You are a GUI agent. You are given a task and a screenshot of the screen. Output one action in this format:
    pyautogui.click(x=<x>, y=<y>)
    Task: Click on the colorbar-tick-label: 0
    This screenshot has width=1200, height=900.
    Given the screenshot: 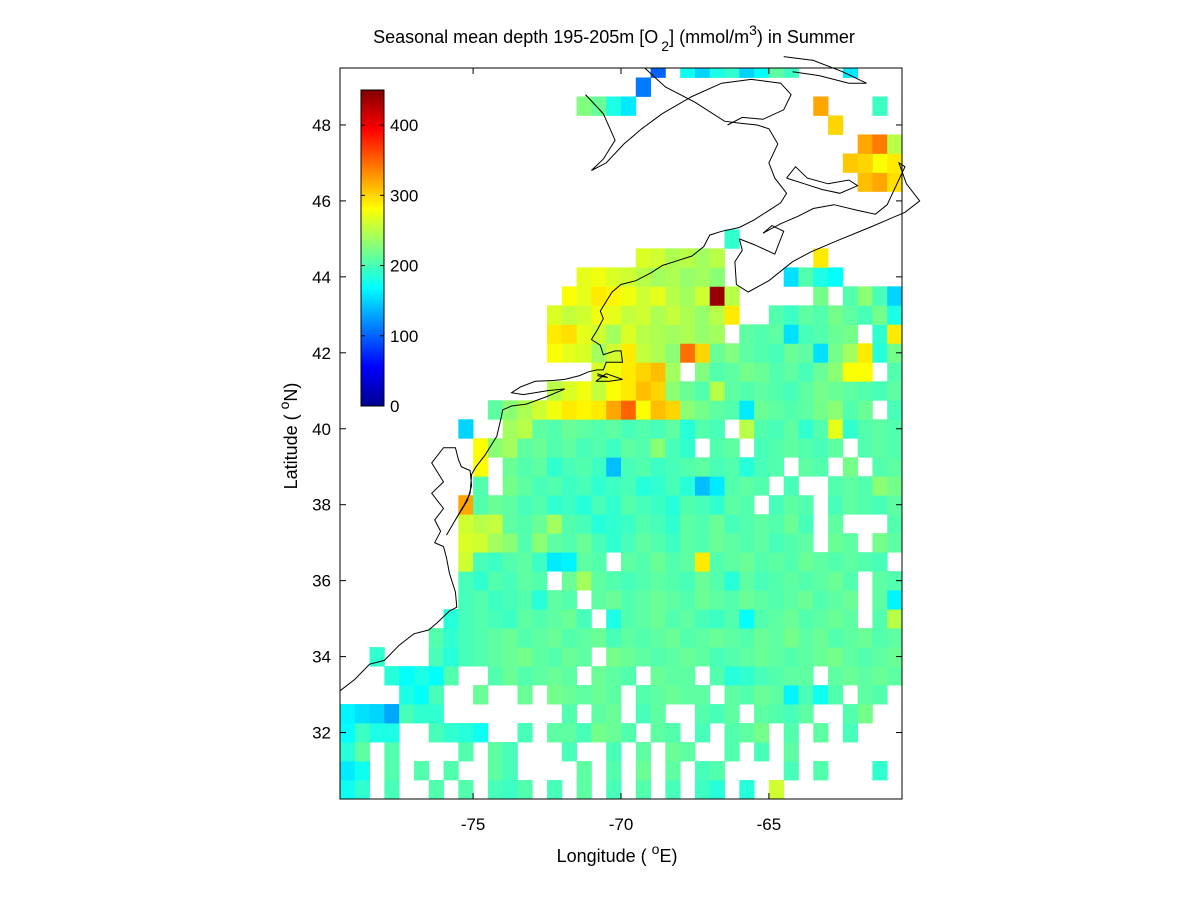 What is the action you would take?
    pyautogui.click(x=394, y=406)
    